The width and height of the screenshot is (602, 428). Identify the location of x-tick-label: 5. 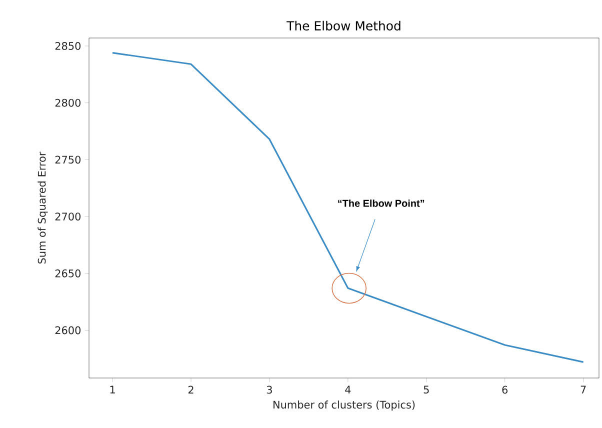
(426, 390).